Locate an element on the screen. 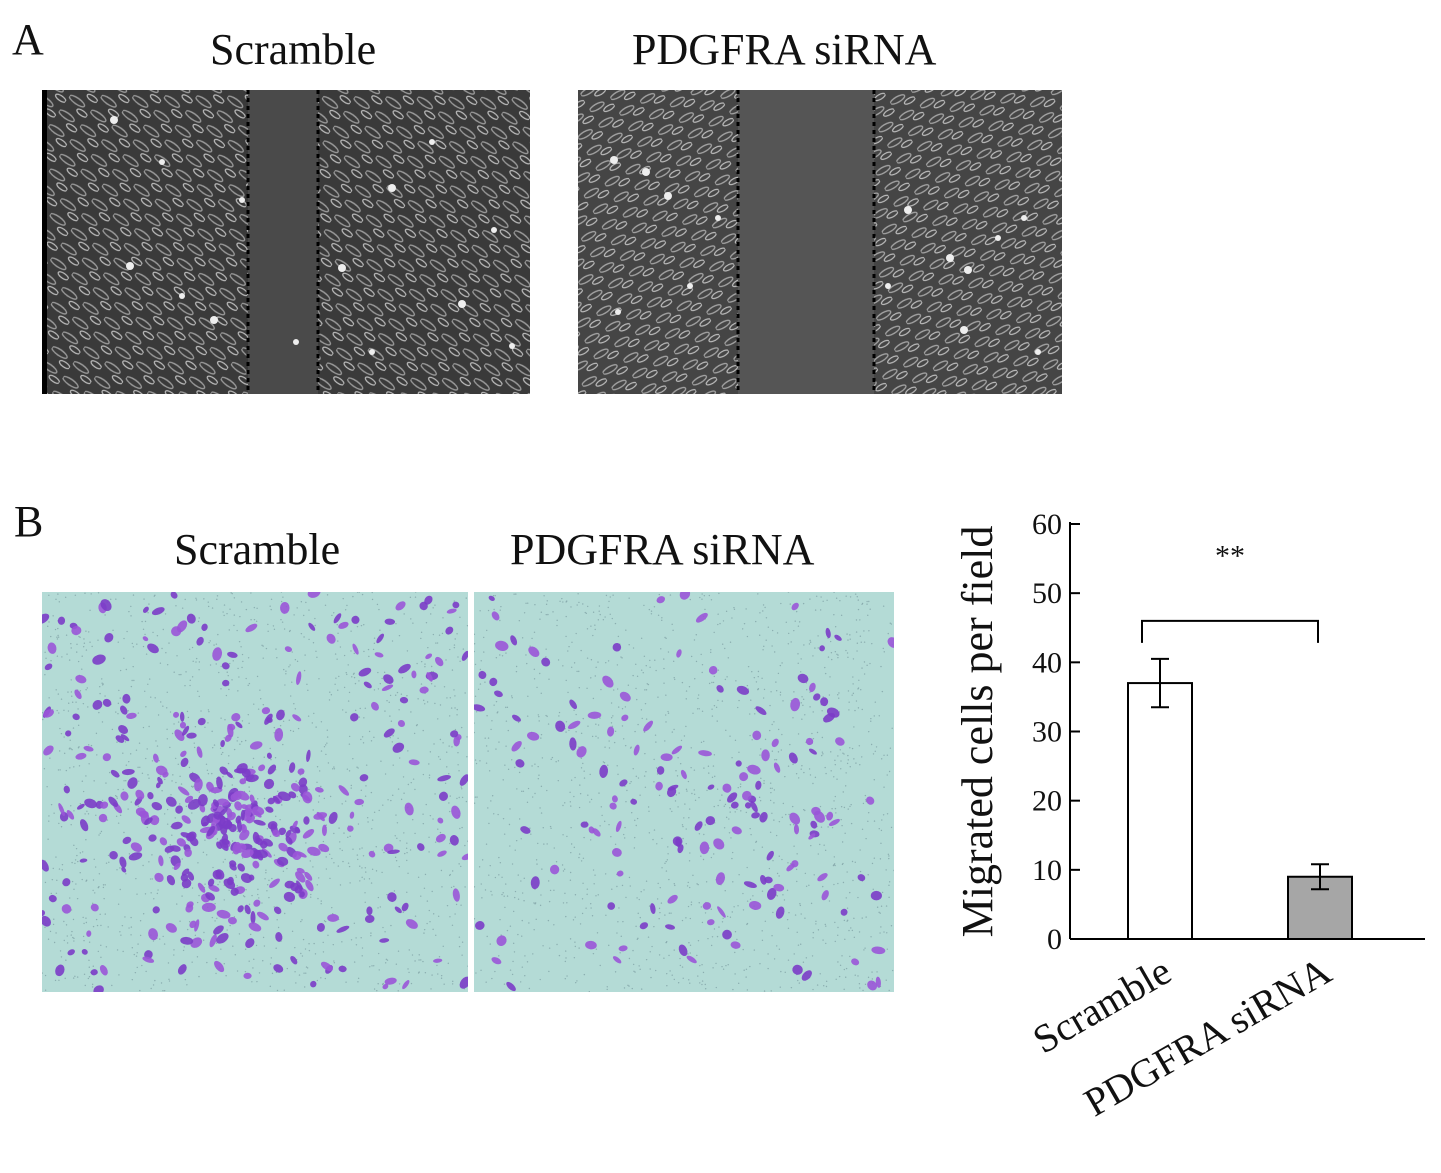  panel-a-sirna-title: PDGFRA siRNA is located at coordinates (784, 49).